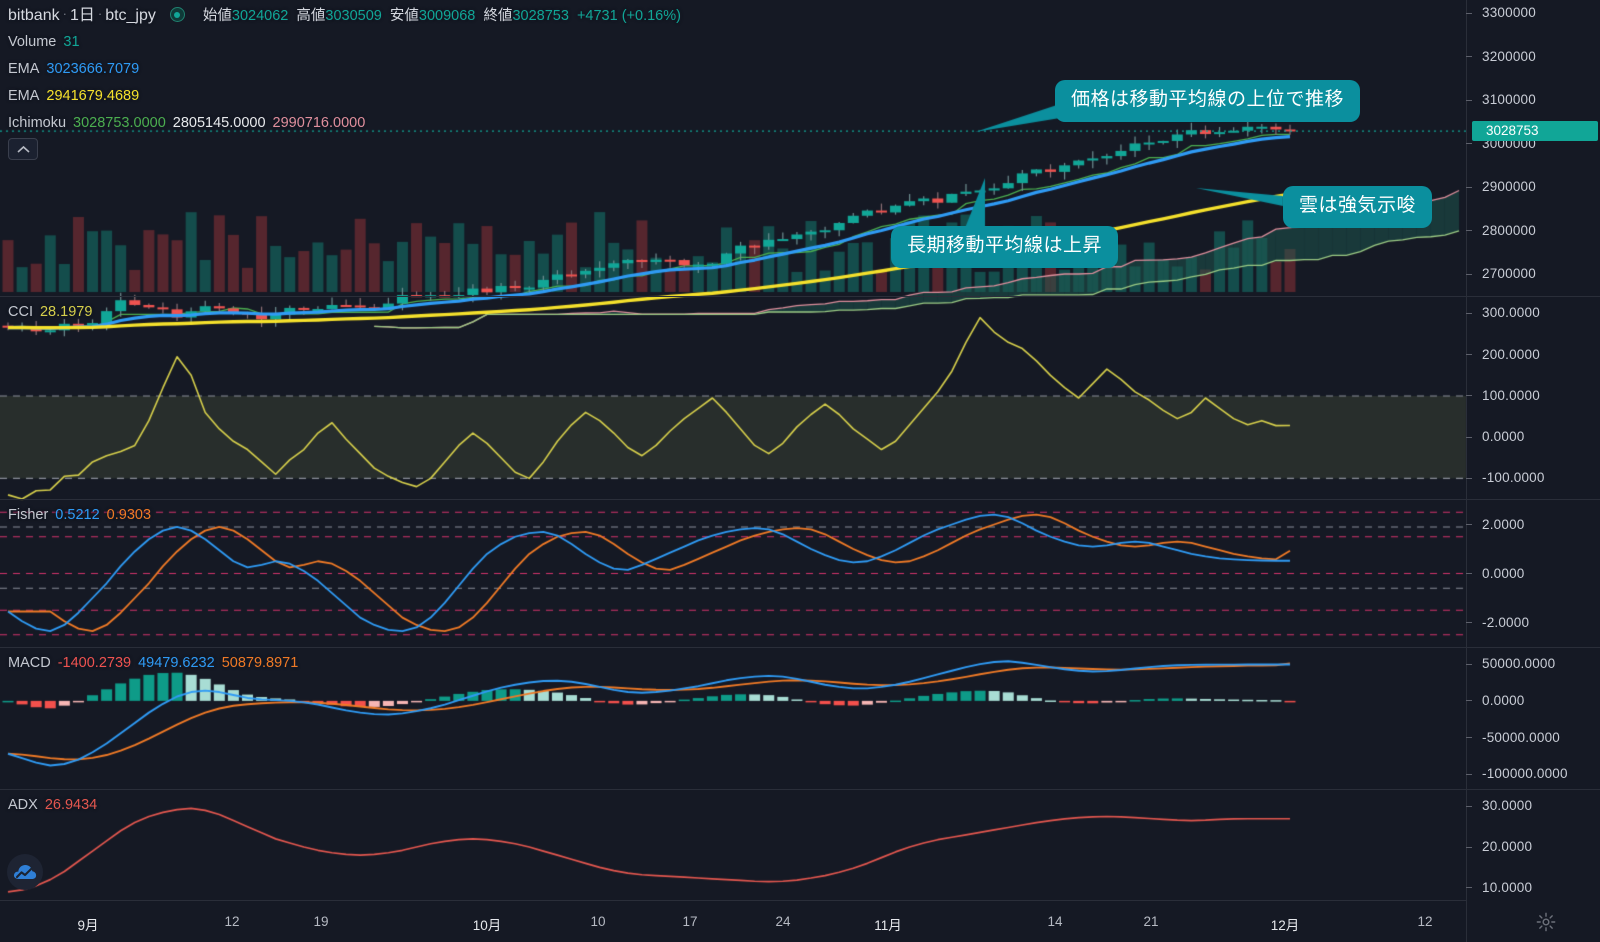 The width and height of the screenshot is (1600, 942). I want to click on ichimoku-value-3: 2990716.0000, so click(319, 123).